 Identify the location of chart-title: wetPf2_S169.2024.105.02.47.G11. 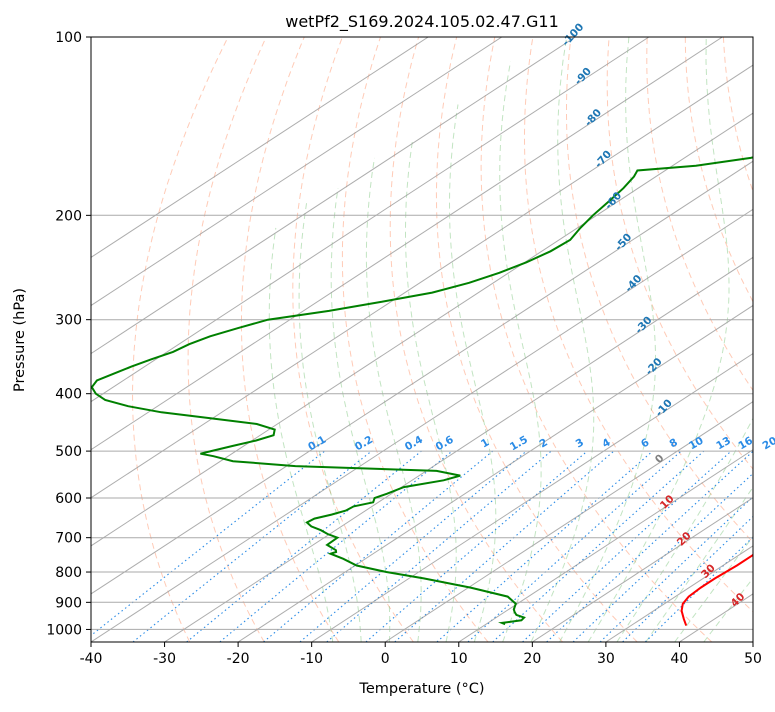
(422, 22).